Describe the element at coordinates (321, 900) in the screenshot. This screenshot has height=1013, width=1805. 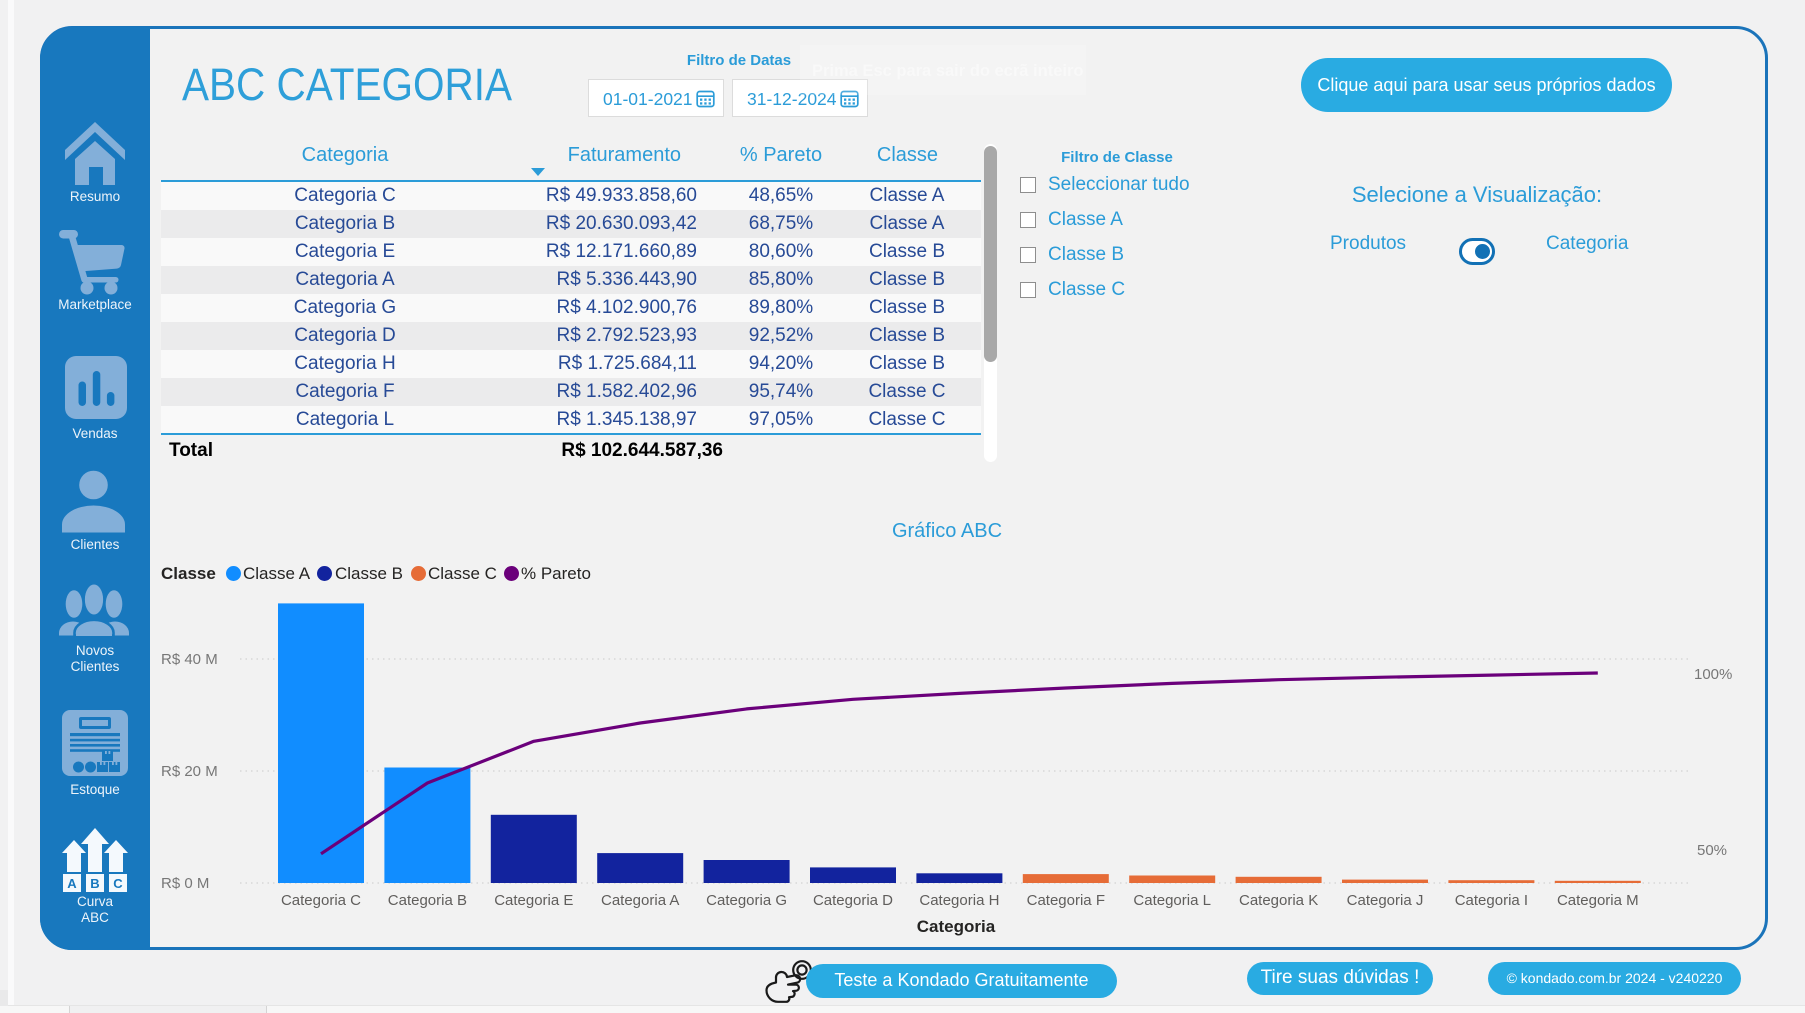
I see `svg-text: Categoria C` at that location.